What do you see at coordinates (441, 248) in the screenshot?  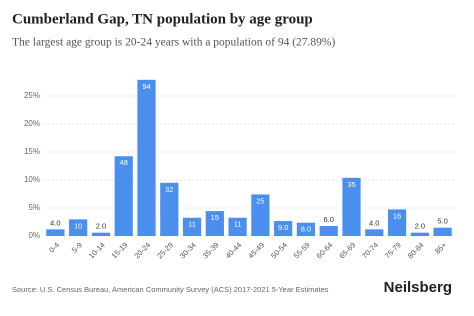 I see `x-tick-label: 85+` at bounding box center [441, 248].